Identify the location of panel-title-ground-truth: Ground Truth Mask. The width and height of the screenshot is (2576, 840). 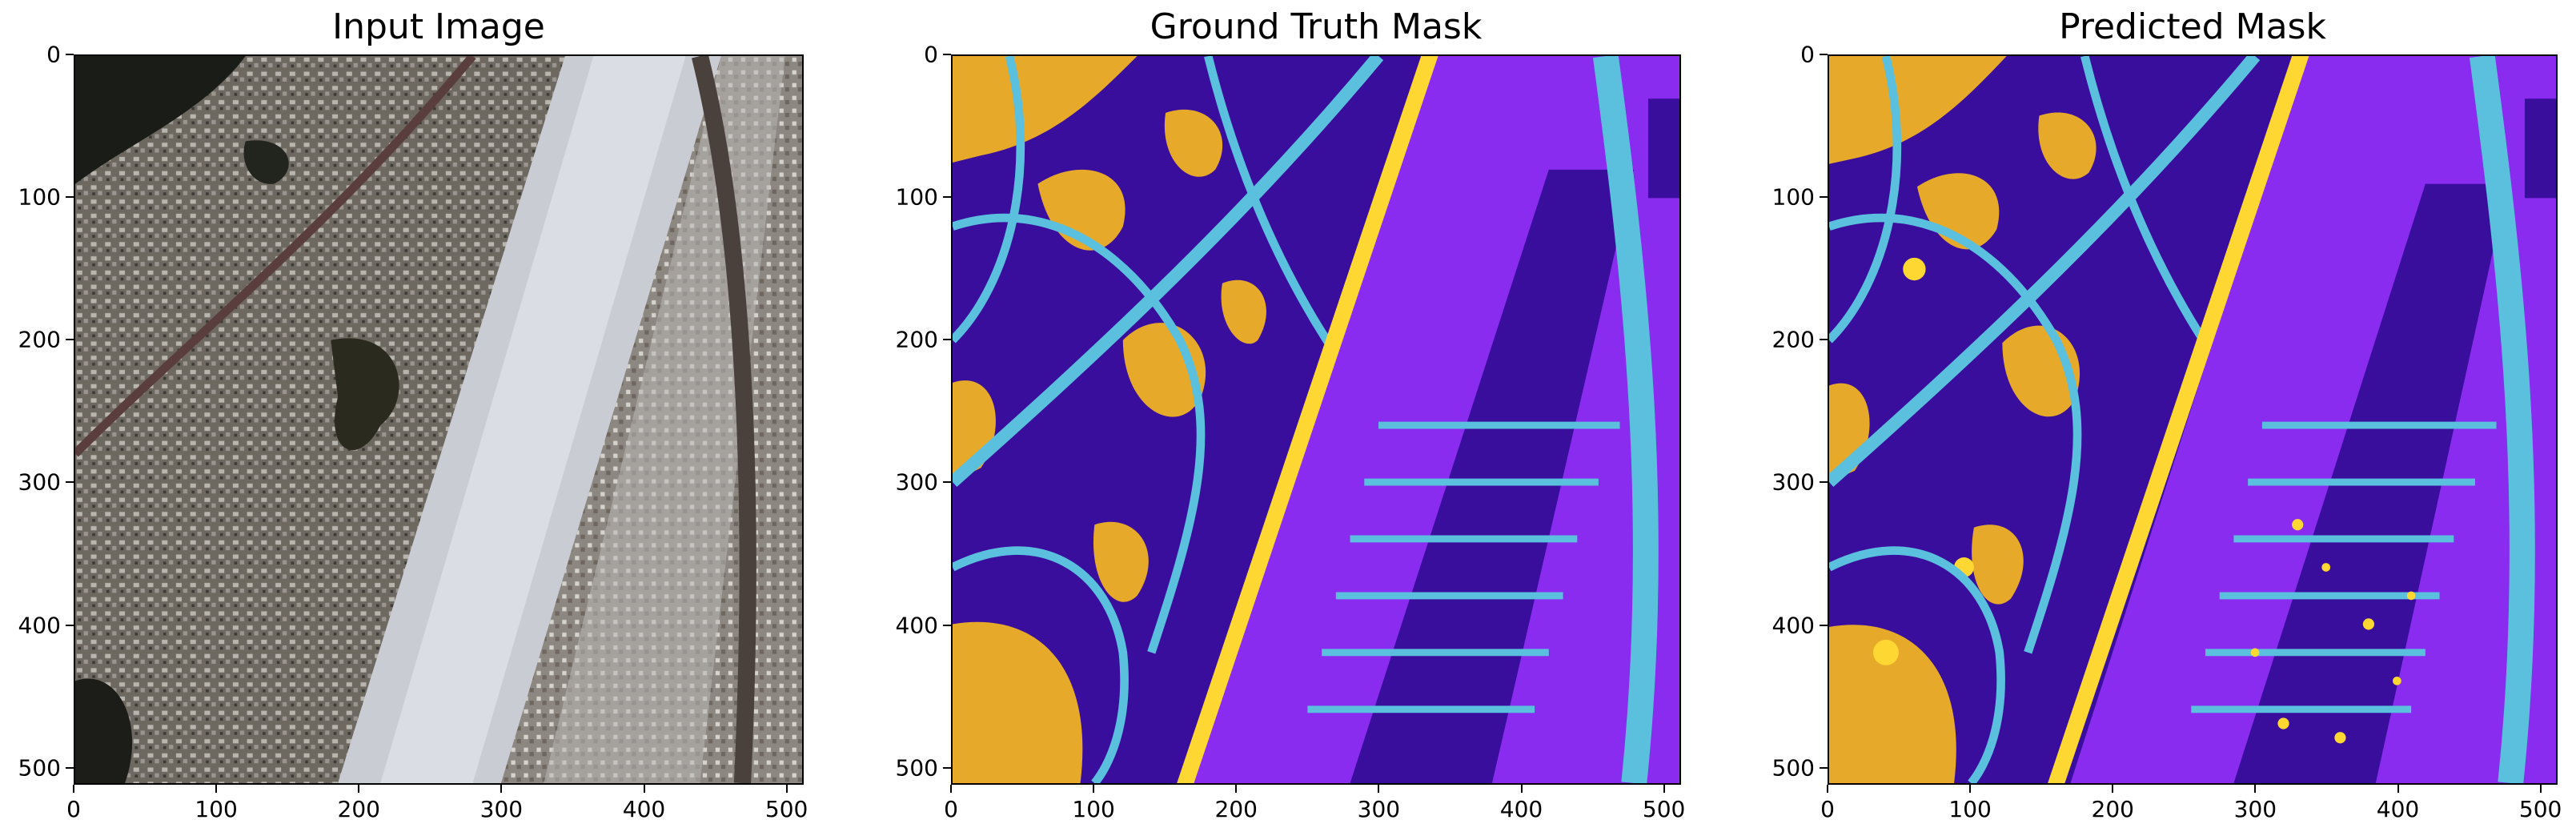
(1317, 26).